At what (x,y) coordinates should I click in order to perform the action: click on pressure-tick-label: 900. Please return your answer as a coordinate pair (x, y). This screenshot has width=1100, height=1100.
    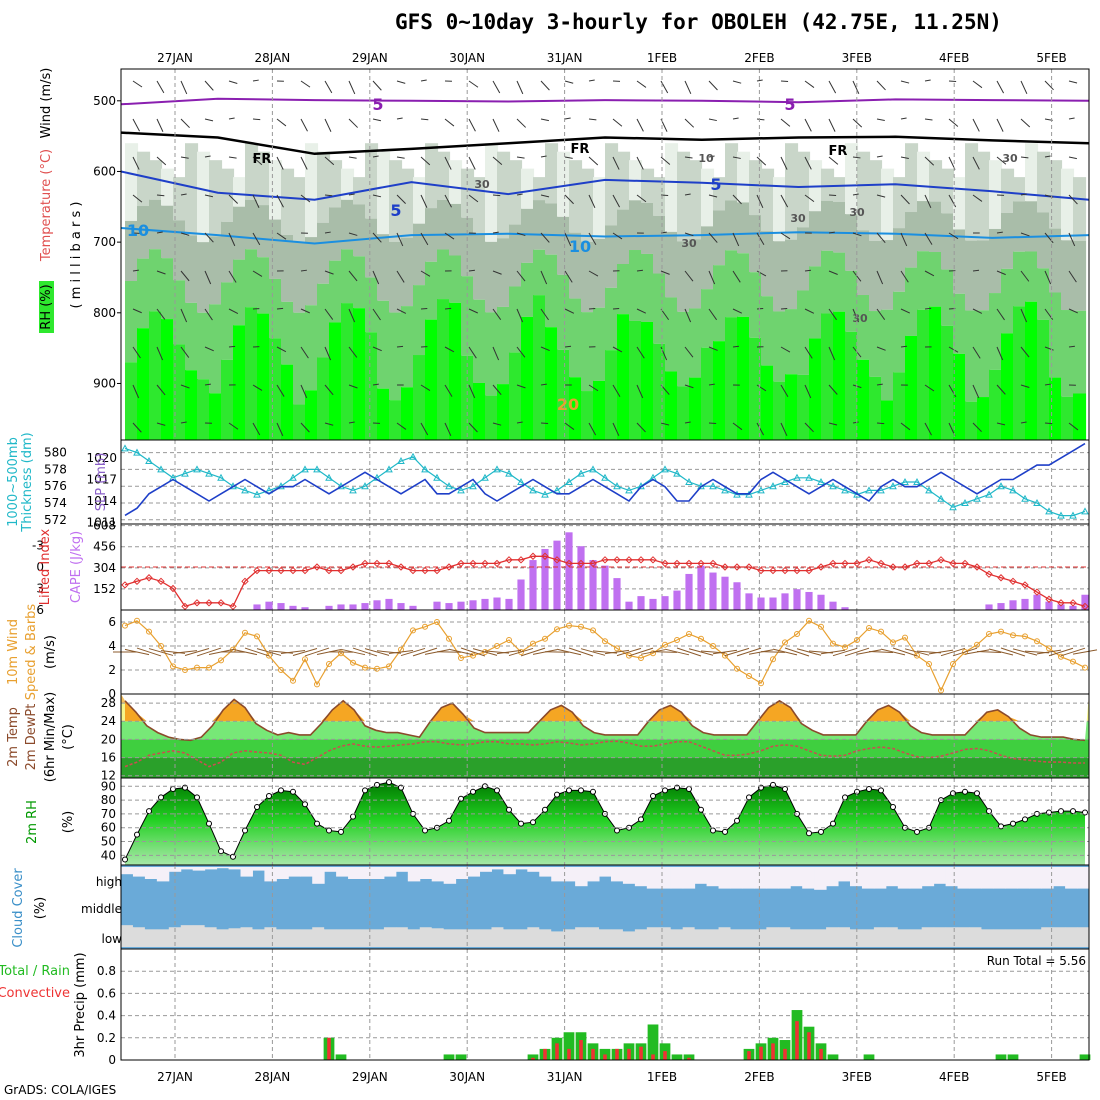
    Looking at the image, I should click on (104, 383).